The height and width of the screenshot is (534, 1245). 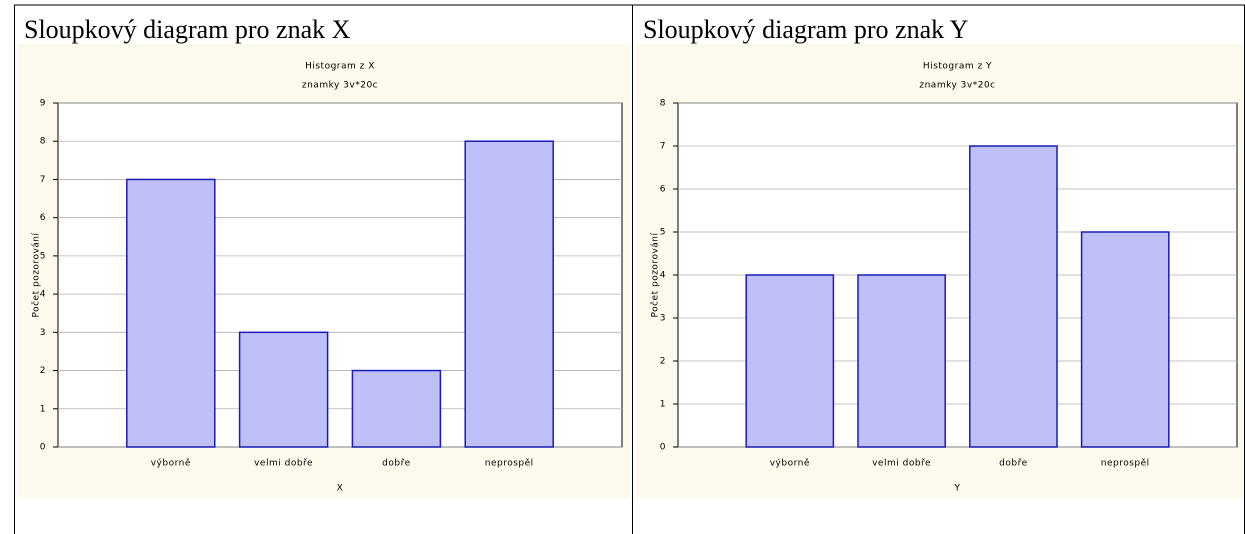 I want to click on heading: Sloupkový diagram pro znak Y, so click(x=806, y=29).